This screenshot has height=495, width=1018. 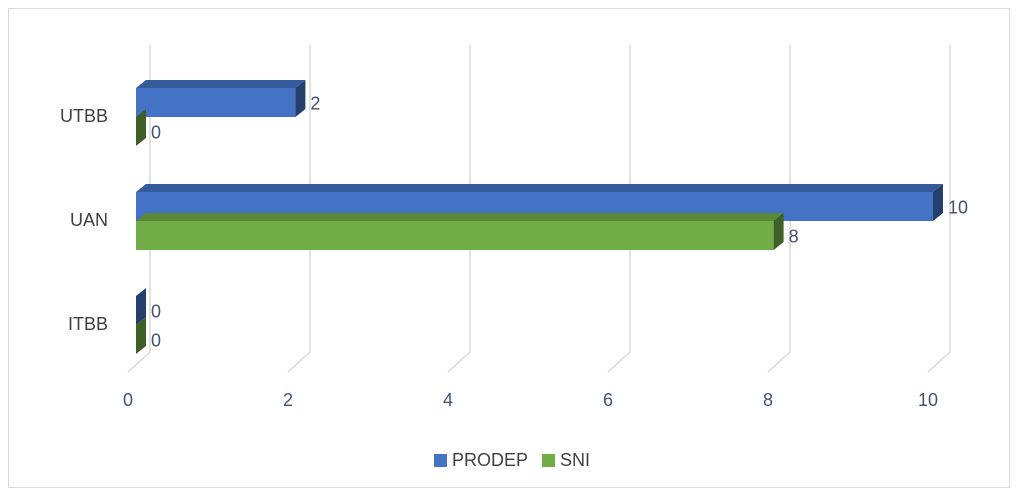 I want to click on x-tick-label: 4, so click(x=448, y=400).